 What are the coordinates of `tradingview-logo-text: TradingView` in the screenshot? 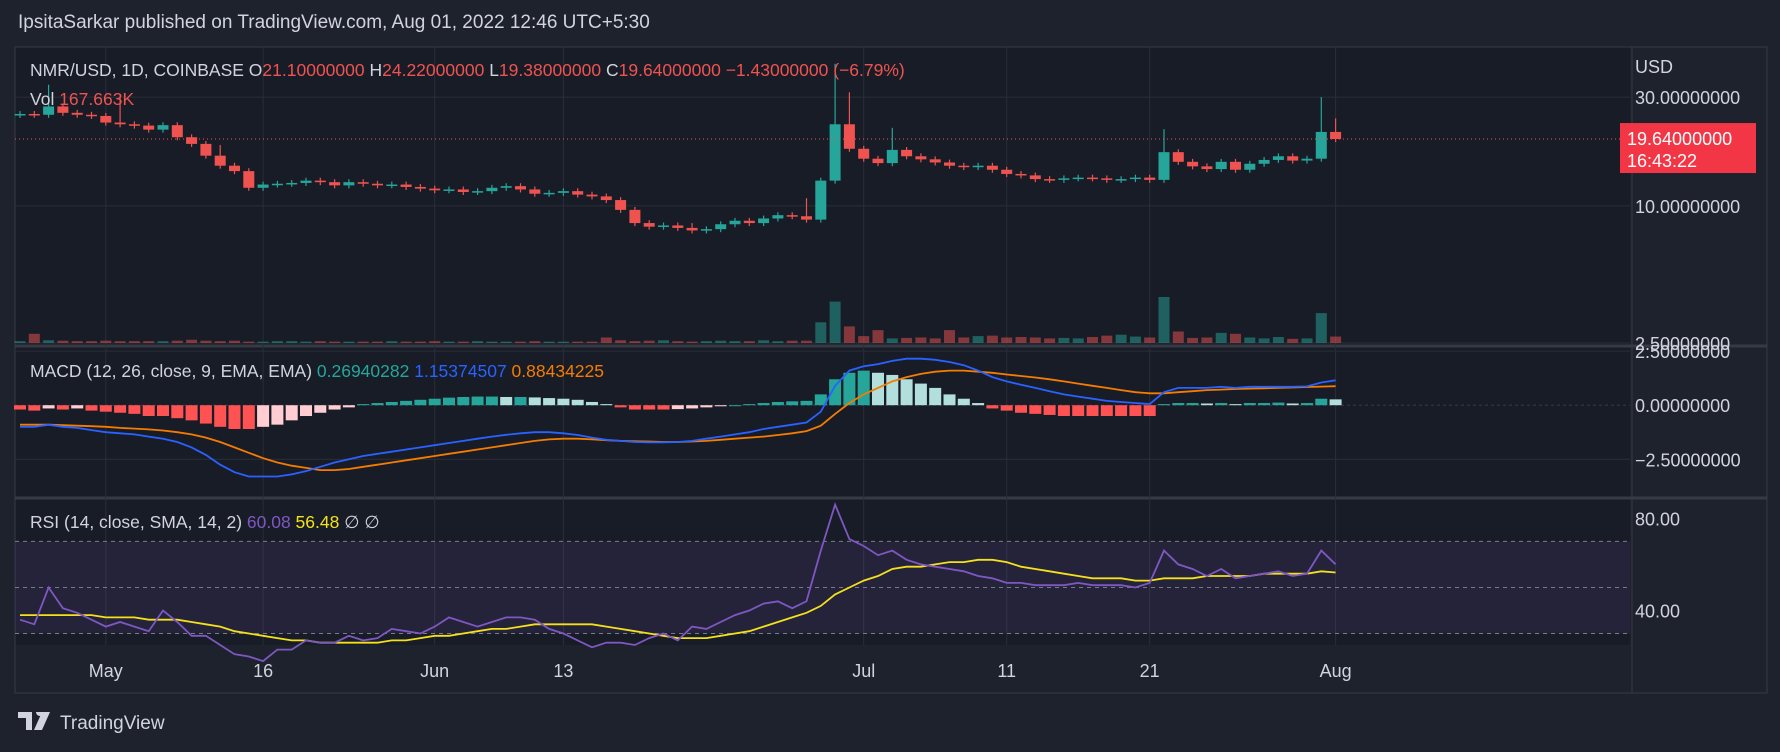 It's located at (112, 723).